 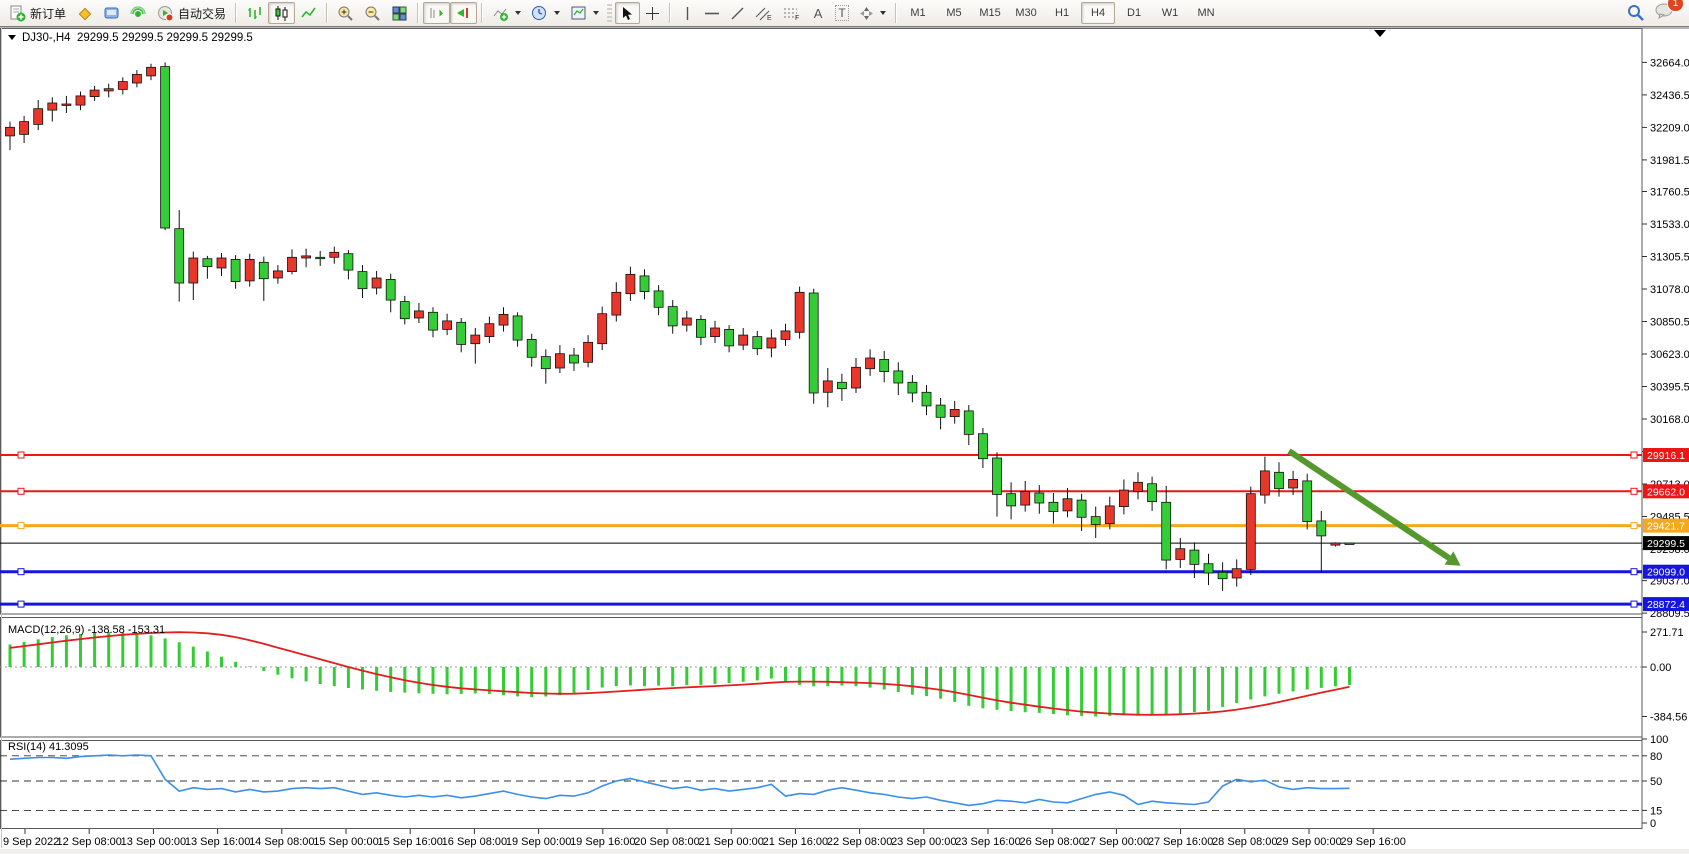 What do you see at coordinates (1372, 842) in the screenshot?
I see `svg-text: 29 Sep 16:00` at bounding box center [1372, 842].